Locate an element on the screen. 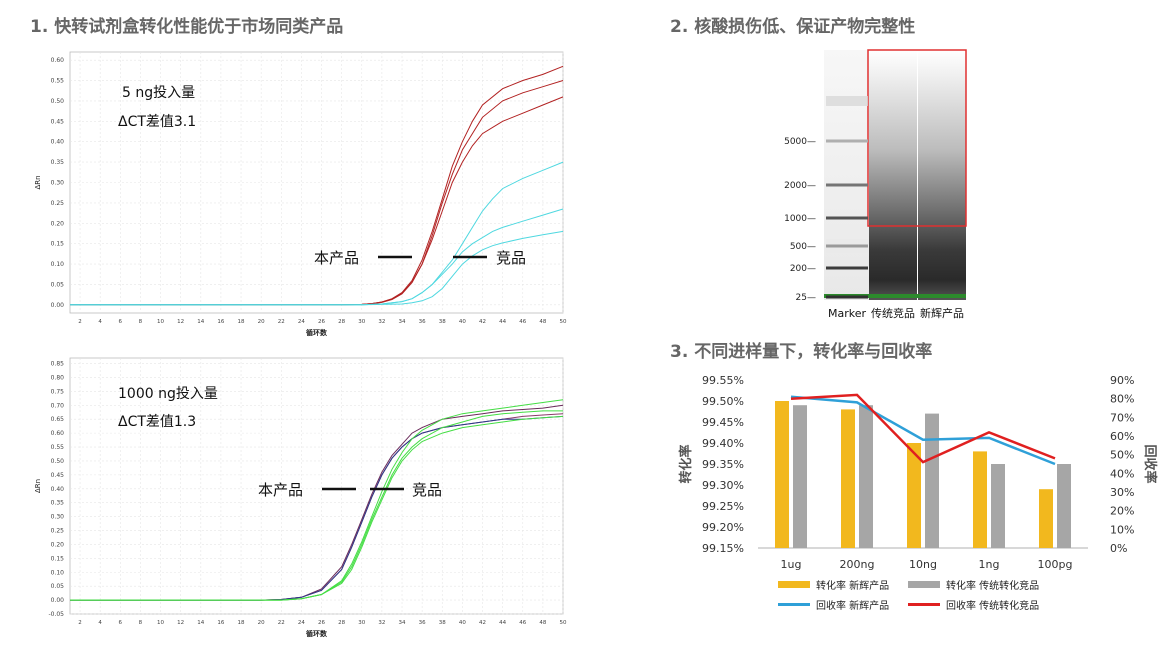 The height and width of the screenshot is (645, 1167). highlight-box is located at coordinates (917, 138).